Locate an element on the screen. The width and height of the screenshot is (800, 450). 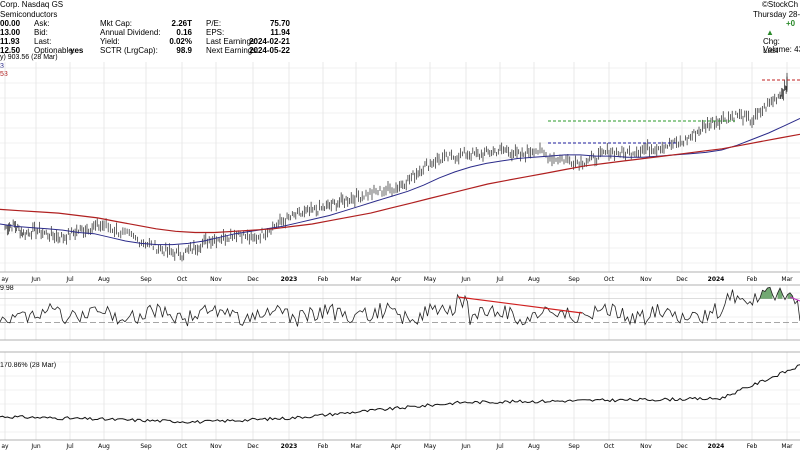
x-tick-label-top: ay is located at coordinates (5, 279).